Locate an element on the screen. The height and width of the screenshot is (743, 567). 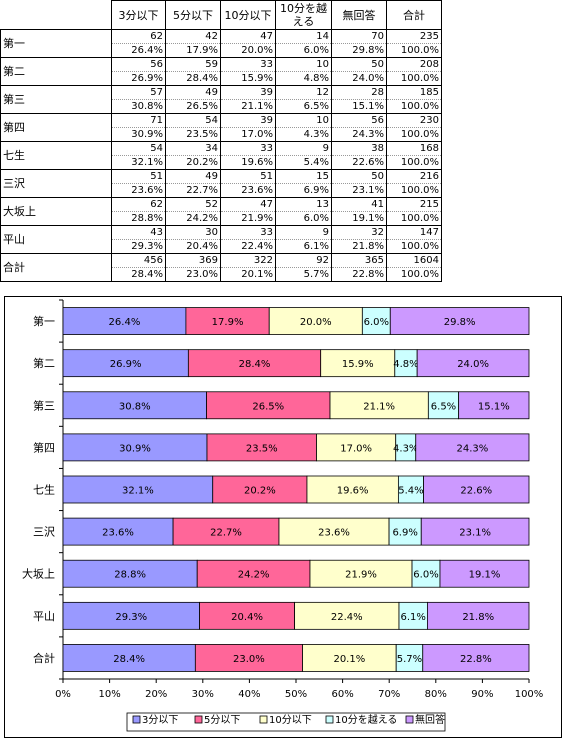
count-cell: 235 is located at coordinates (414, 36).